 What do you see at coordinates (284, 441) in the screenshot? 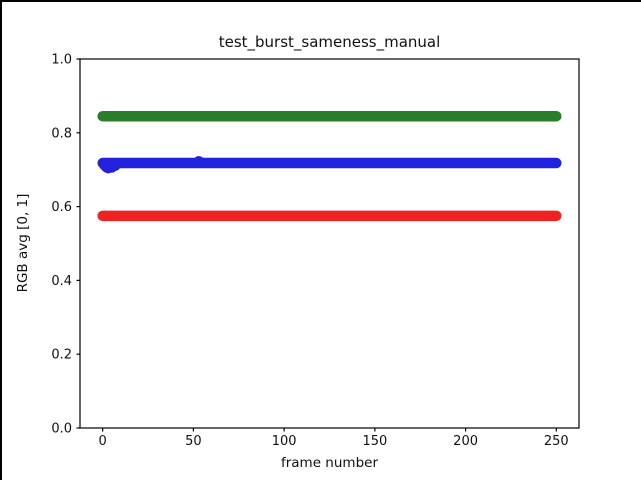
I see `x-tick-label: 100` at bounding box center [284, 441].